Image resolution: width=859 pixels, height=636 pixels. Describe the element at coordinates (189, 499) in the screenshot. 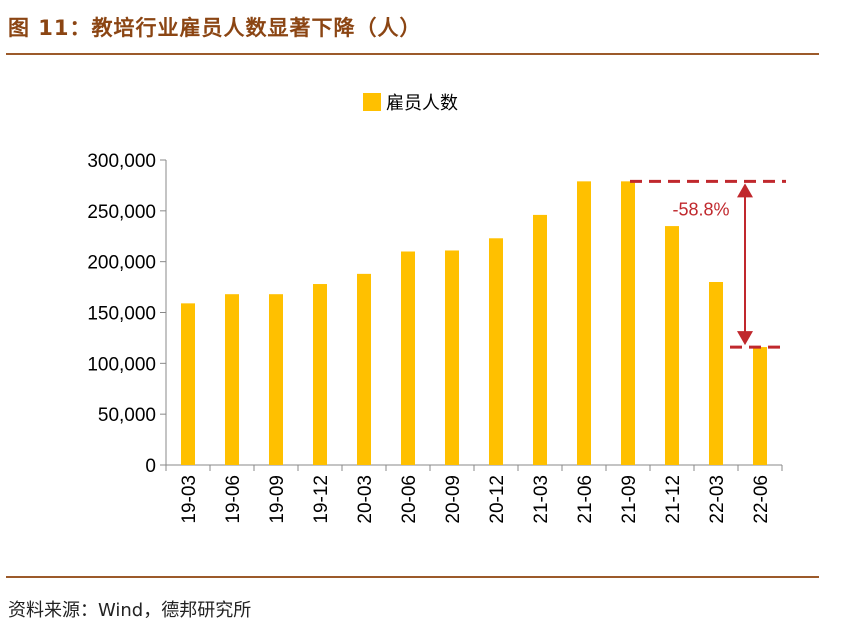

I see `x-tick-label: 19-03` at that location.